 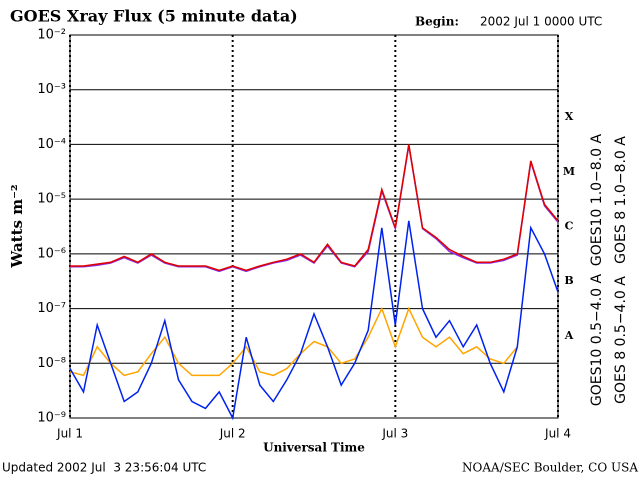 I want to click on y-axis-label: Watts m⁻², so click(x=17, y=226).